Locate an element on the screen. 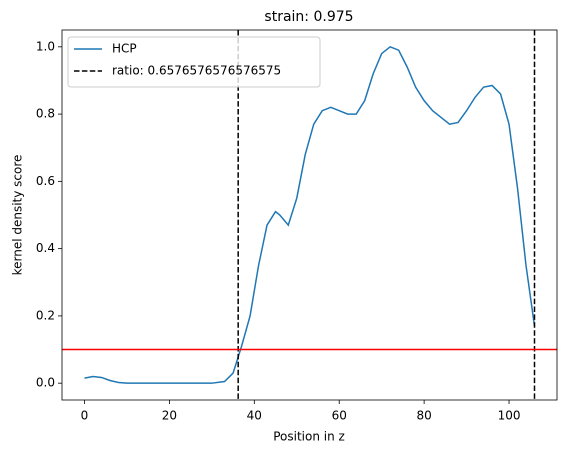  y-tick-label: 0.8 is located at coordinates (45, 114).